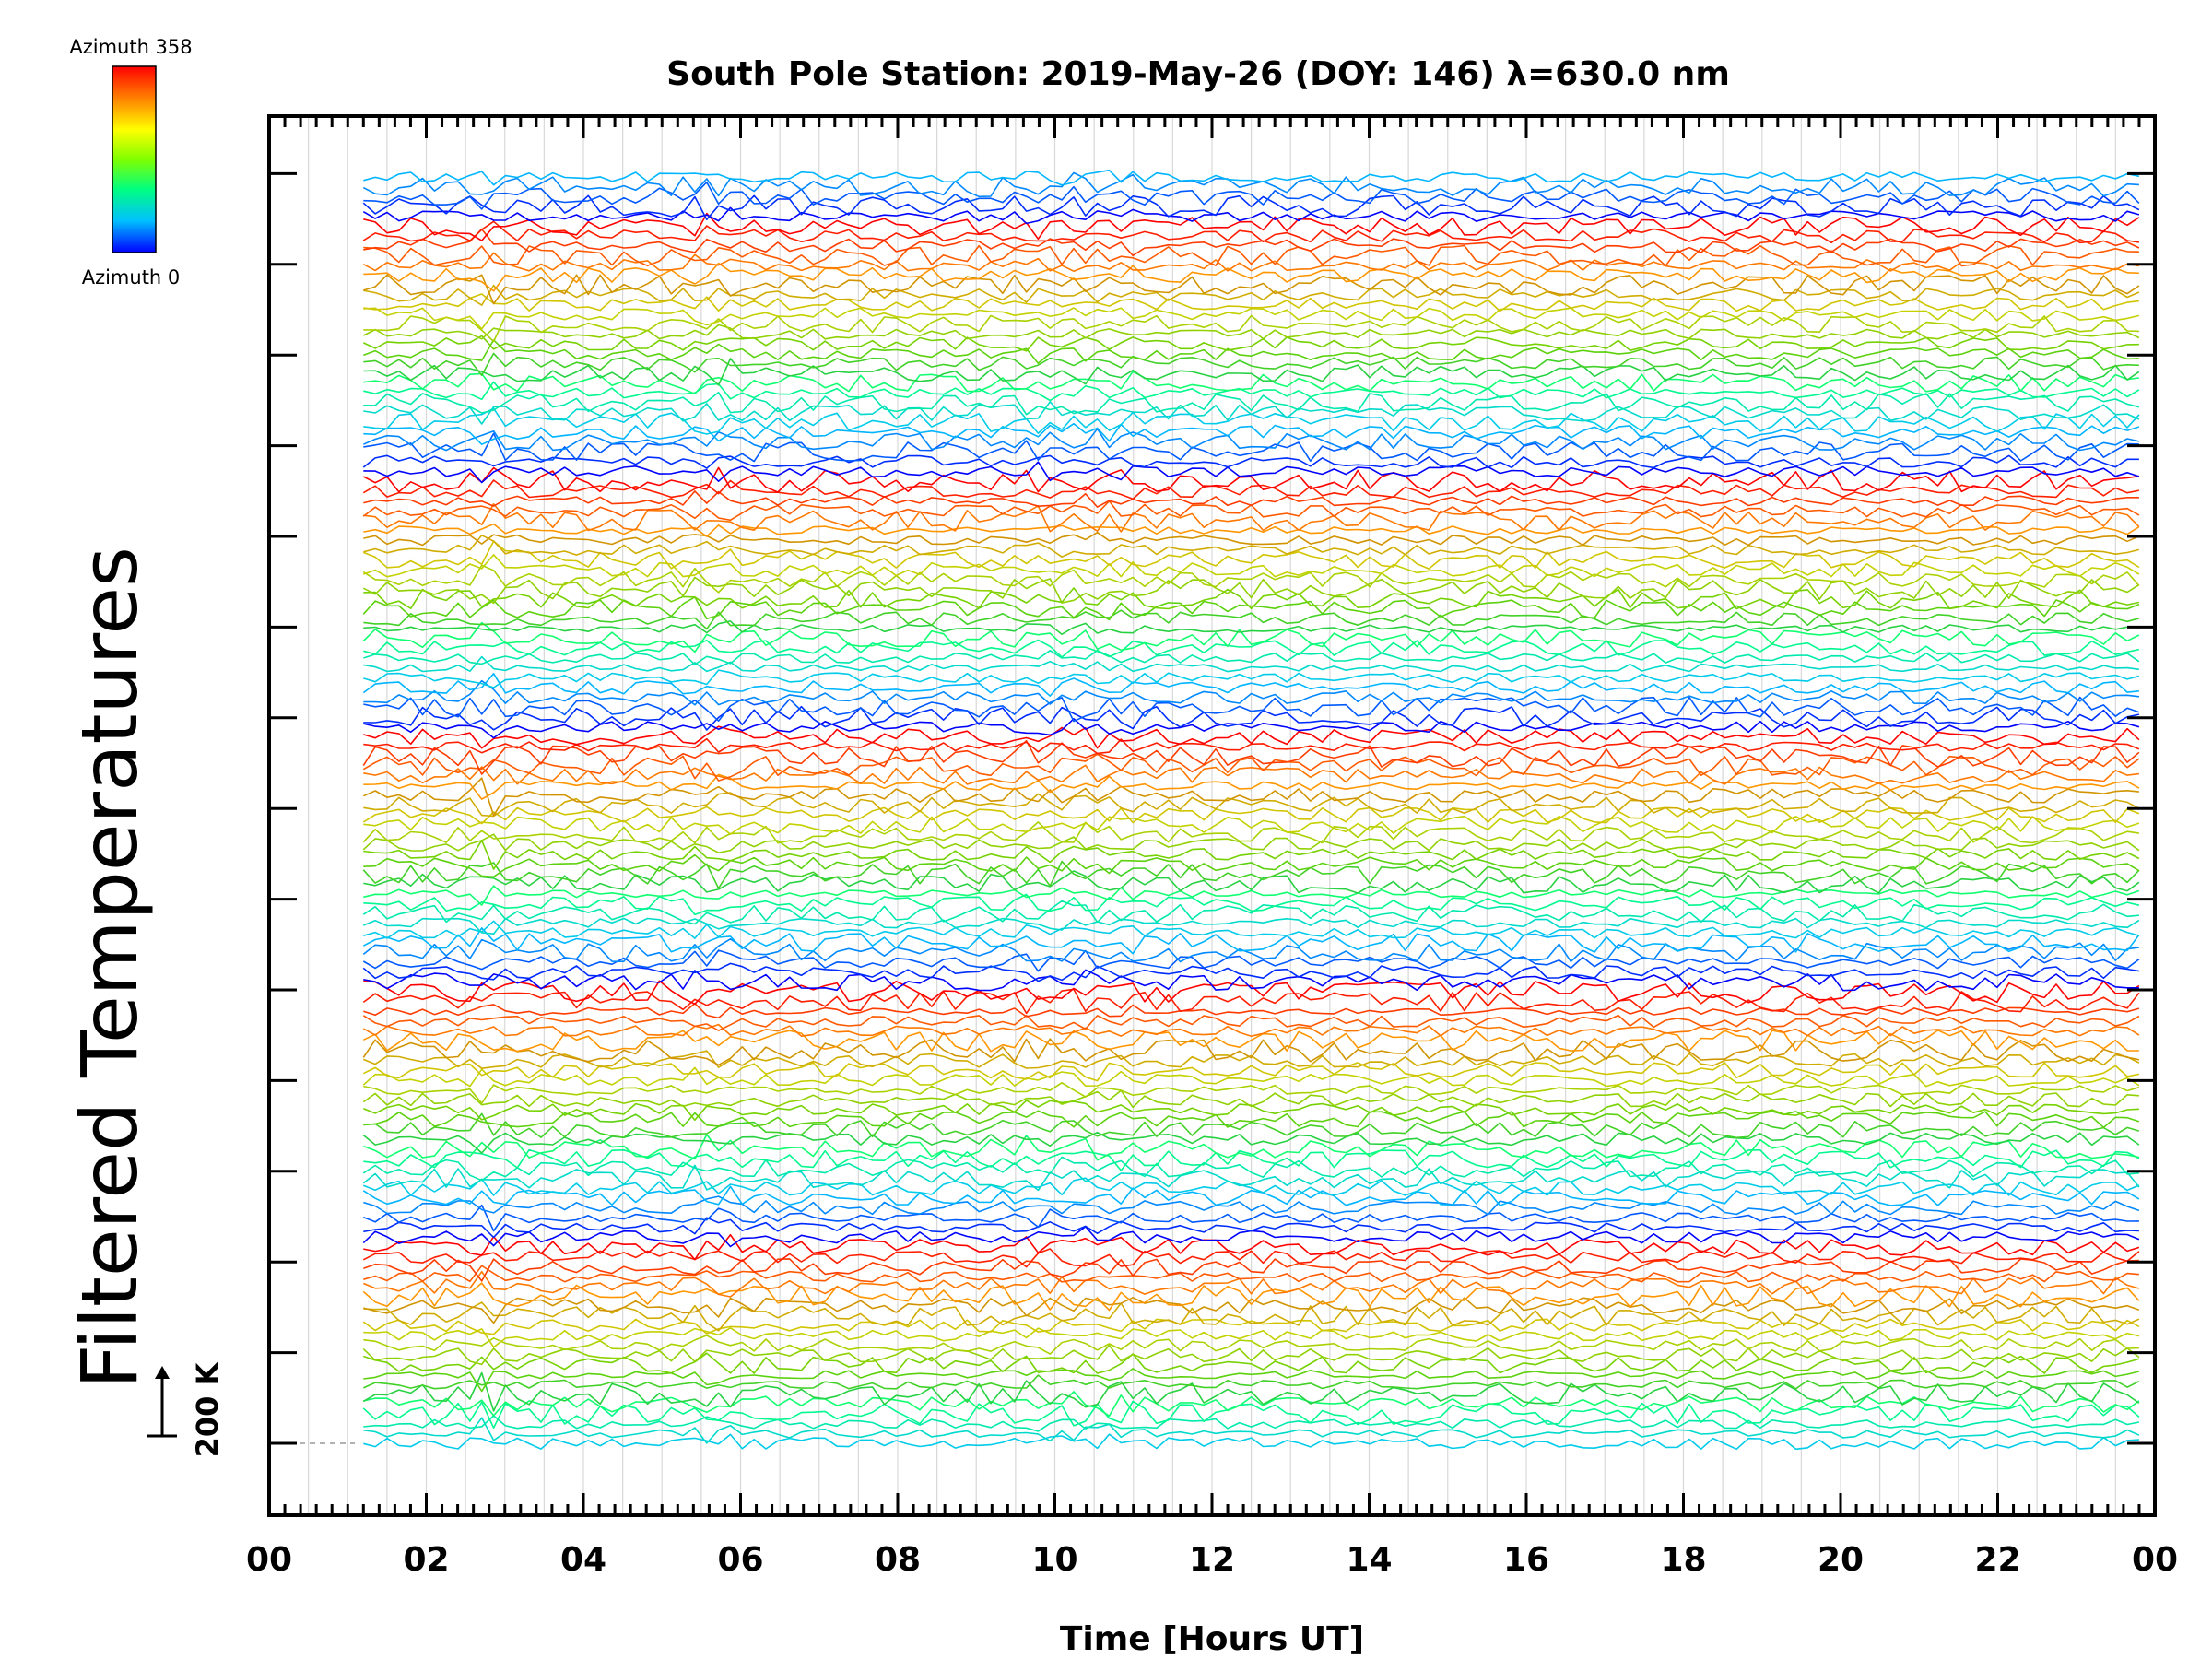  I want to click on x-tick-label: 22, so click(1997, 1560).